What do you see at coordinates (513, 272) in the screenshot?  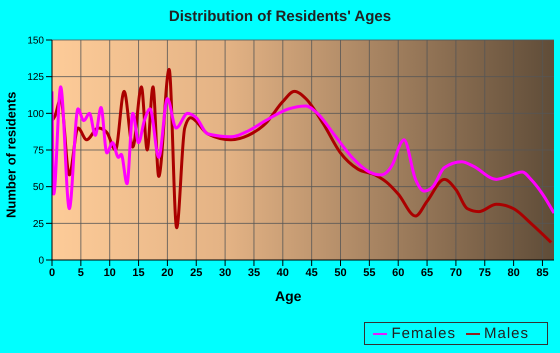 I see `x-tick-label: 80` at bounding box center [513, 272].